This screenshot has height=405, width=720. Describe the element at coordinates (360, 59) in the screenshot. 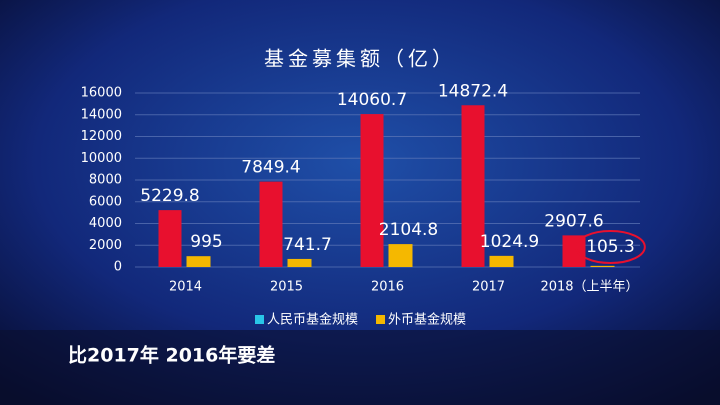

I see `chart-title: 基金募集额（亿）` at that location.